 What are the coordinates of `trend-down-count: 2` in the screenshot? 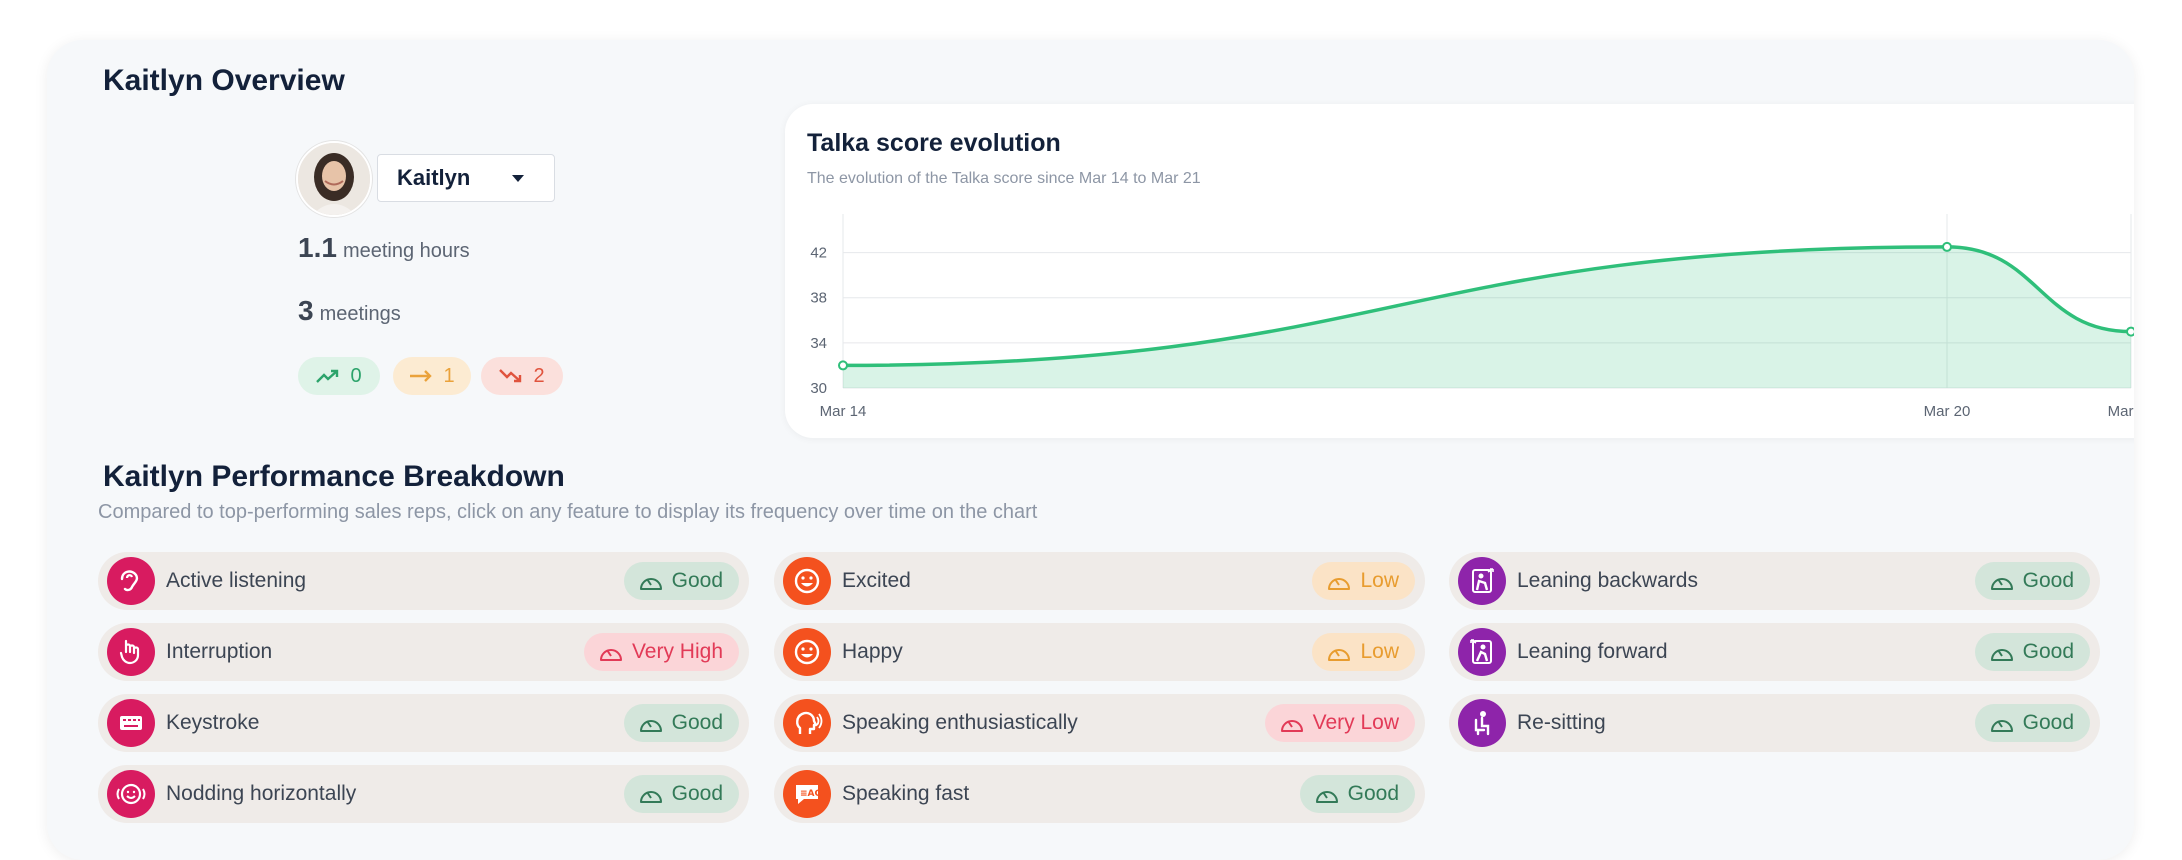 It's located at (539, 375).